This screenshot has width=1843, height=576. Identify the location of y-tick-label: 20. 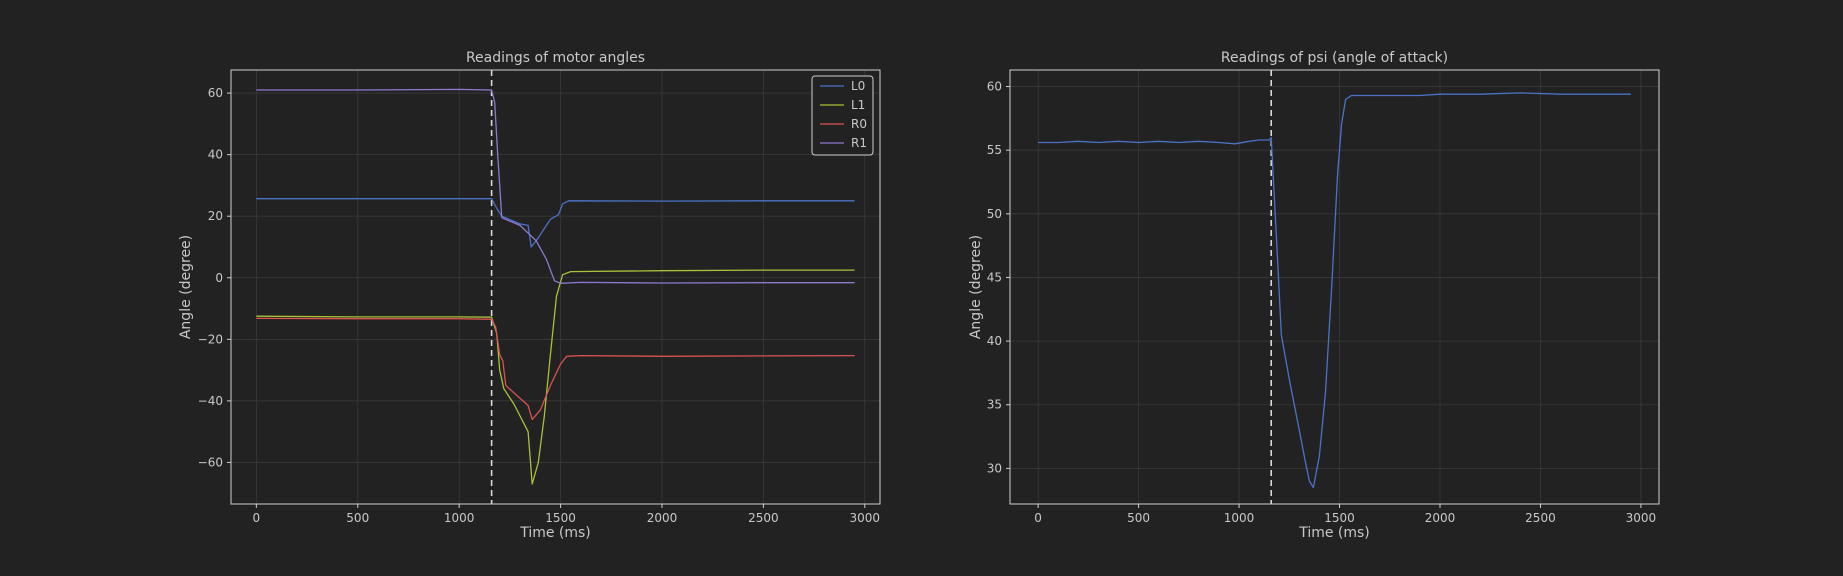
(215, 216).